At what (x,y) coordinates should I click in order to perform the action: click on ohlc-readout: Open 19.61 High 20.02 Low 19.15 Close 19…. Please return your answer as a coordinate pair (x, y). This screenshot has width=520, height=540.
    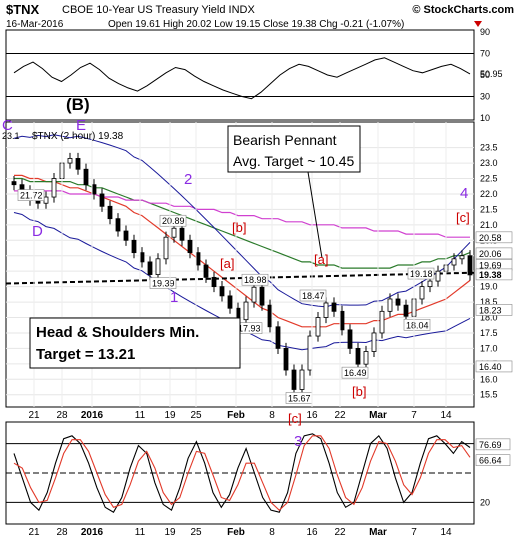
    Looking at the image, I should click on (256, 24).